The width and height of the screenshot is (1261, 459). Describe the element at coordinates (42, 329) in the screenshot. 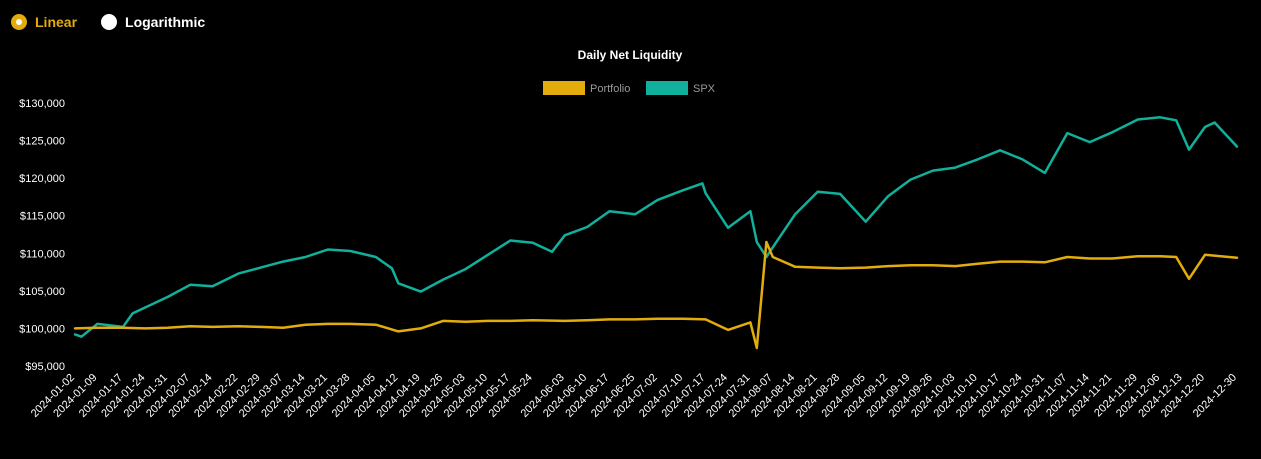

I see `y-tick-label: $100,000` at that location.